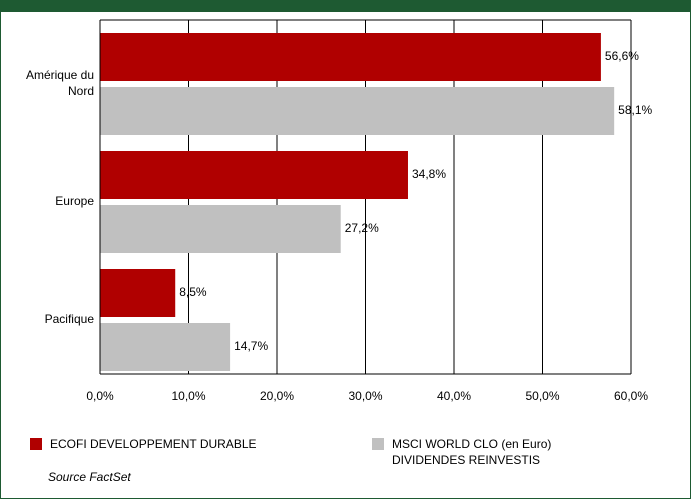 The width and height of the screenshot is (691, 499). What do you see at coordinates (345, 6) in the screenshot?
I see `header-bar` at bounding box center [345, 6].